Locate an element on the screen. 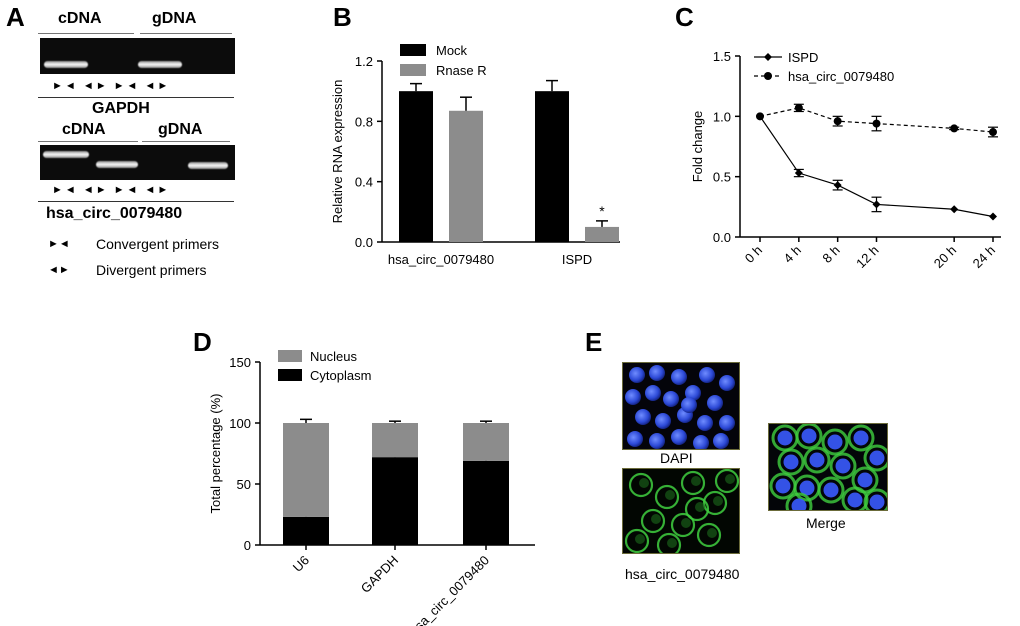  gel1-underline is located at coordinates (136, 97).